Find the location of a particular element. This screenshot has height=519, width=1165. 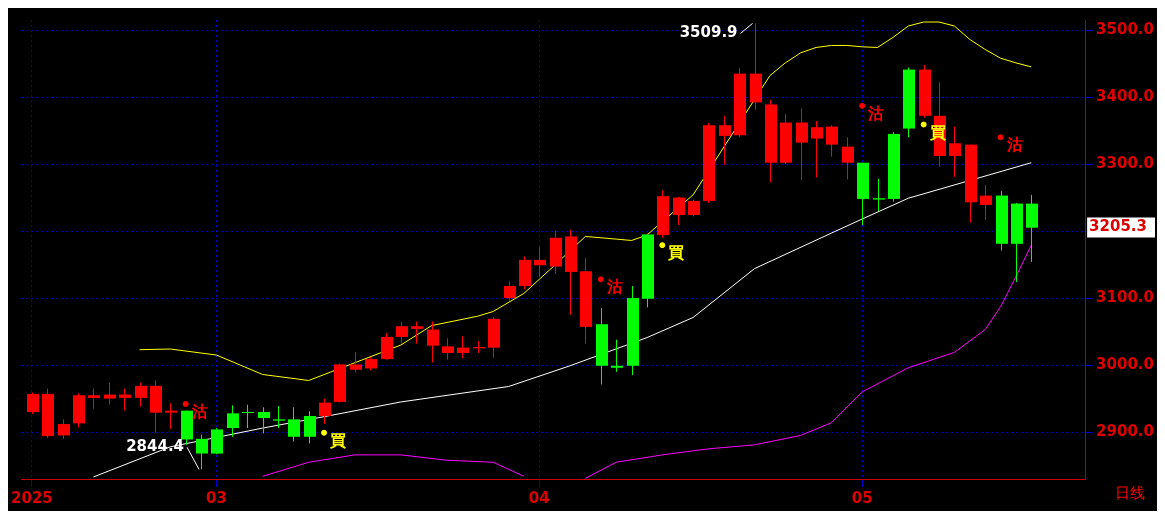

y-tick-label: 3300.0 is located at coordinates (1125, 162).